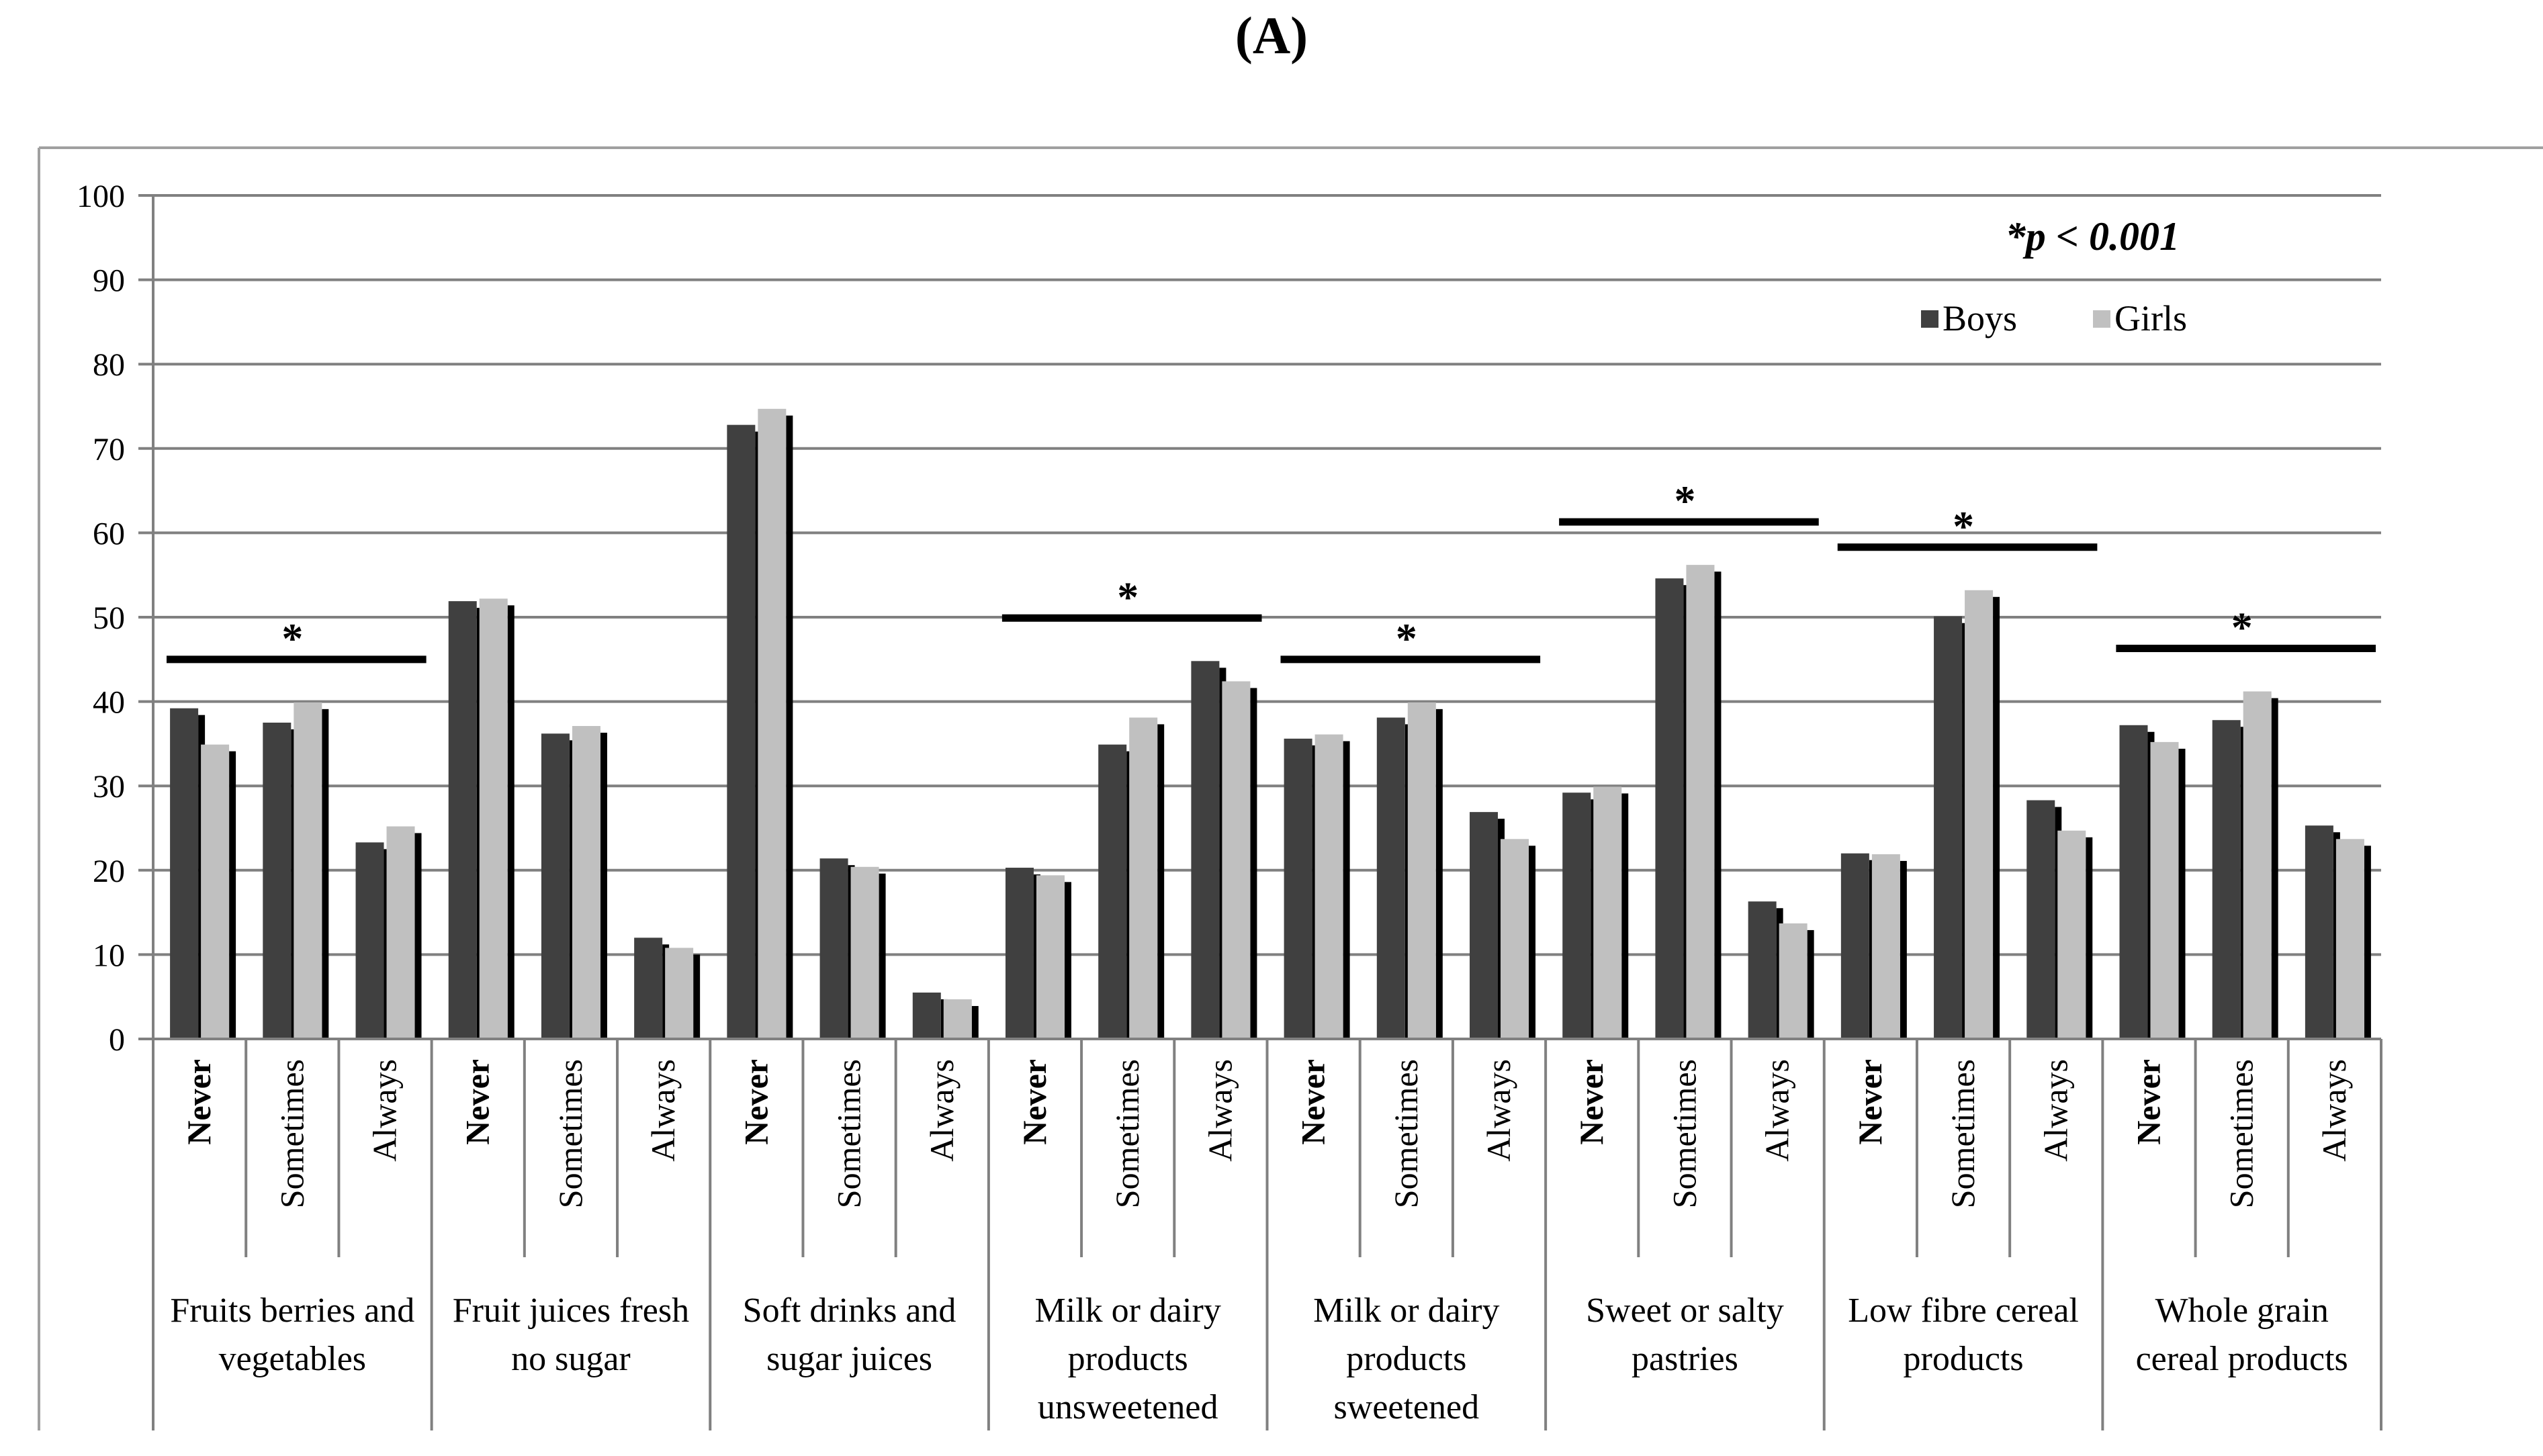  What do you see at coordinates (109, 955) in the screenshot?
I see `y-tick-label: 10` at bounding box center [109, 955].